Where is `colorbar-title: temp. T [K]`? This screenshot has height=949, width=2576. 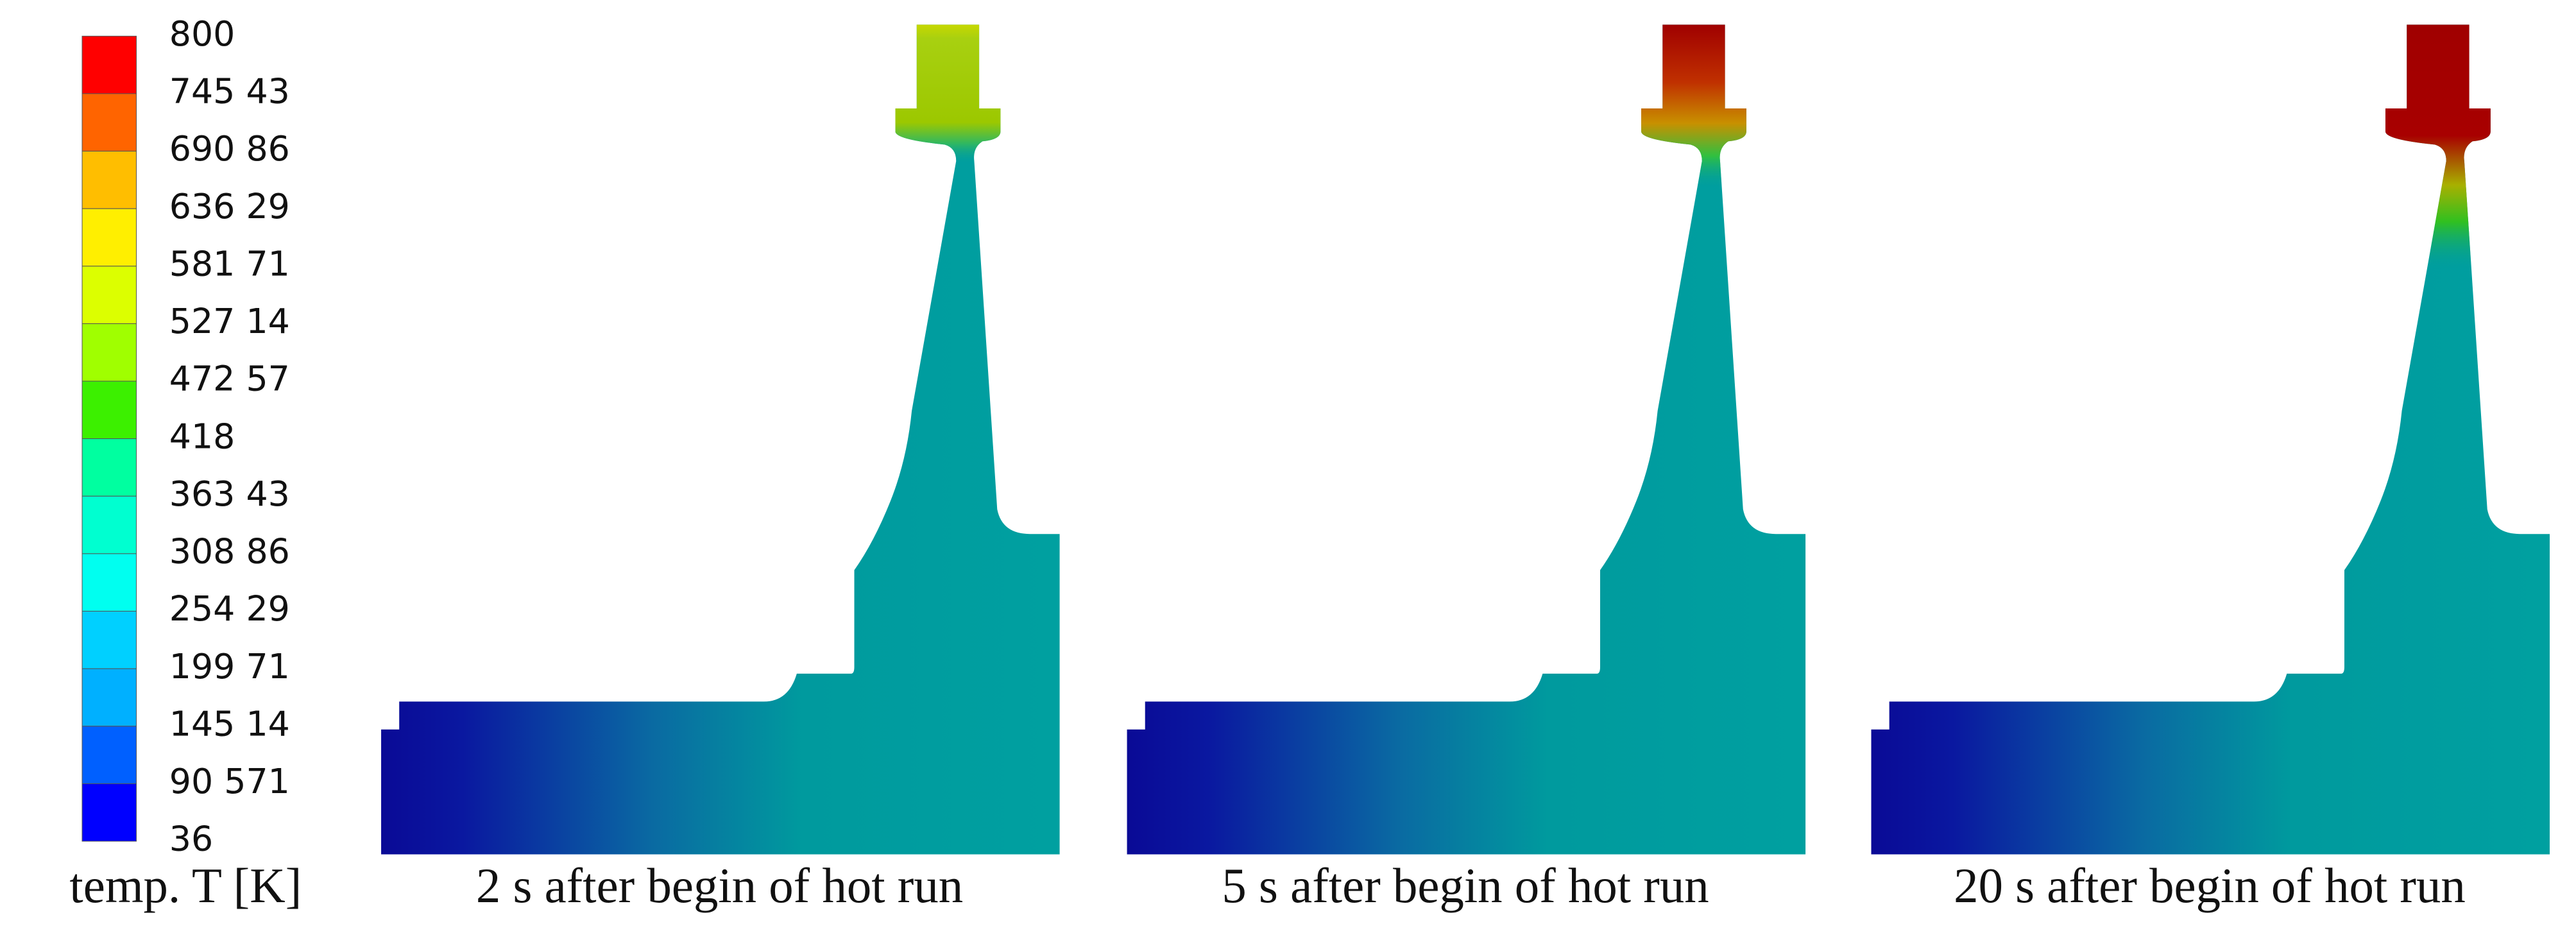 colorbar-title: temp. T [K] is located at coordinates (185, 886).